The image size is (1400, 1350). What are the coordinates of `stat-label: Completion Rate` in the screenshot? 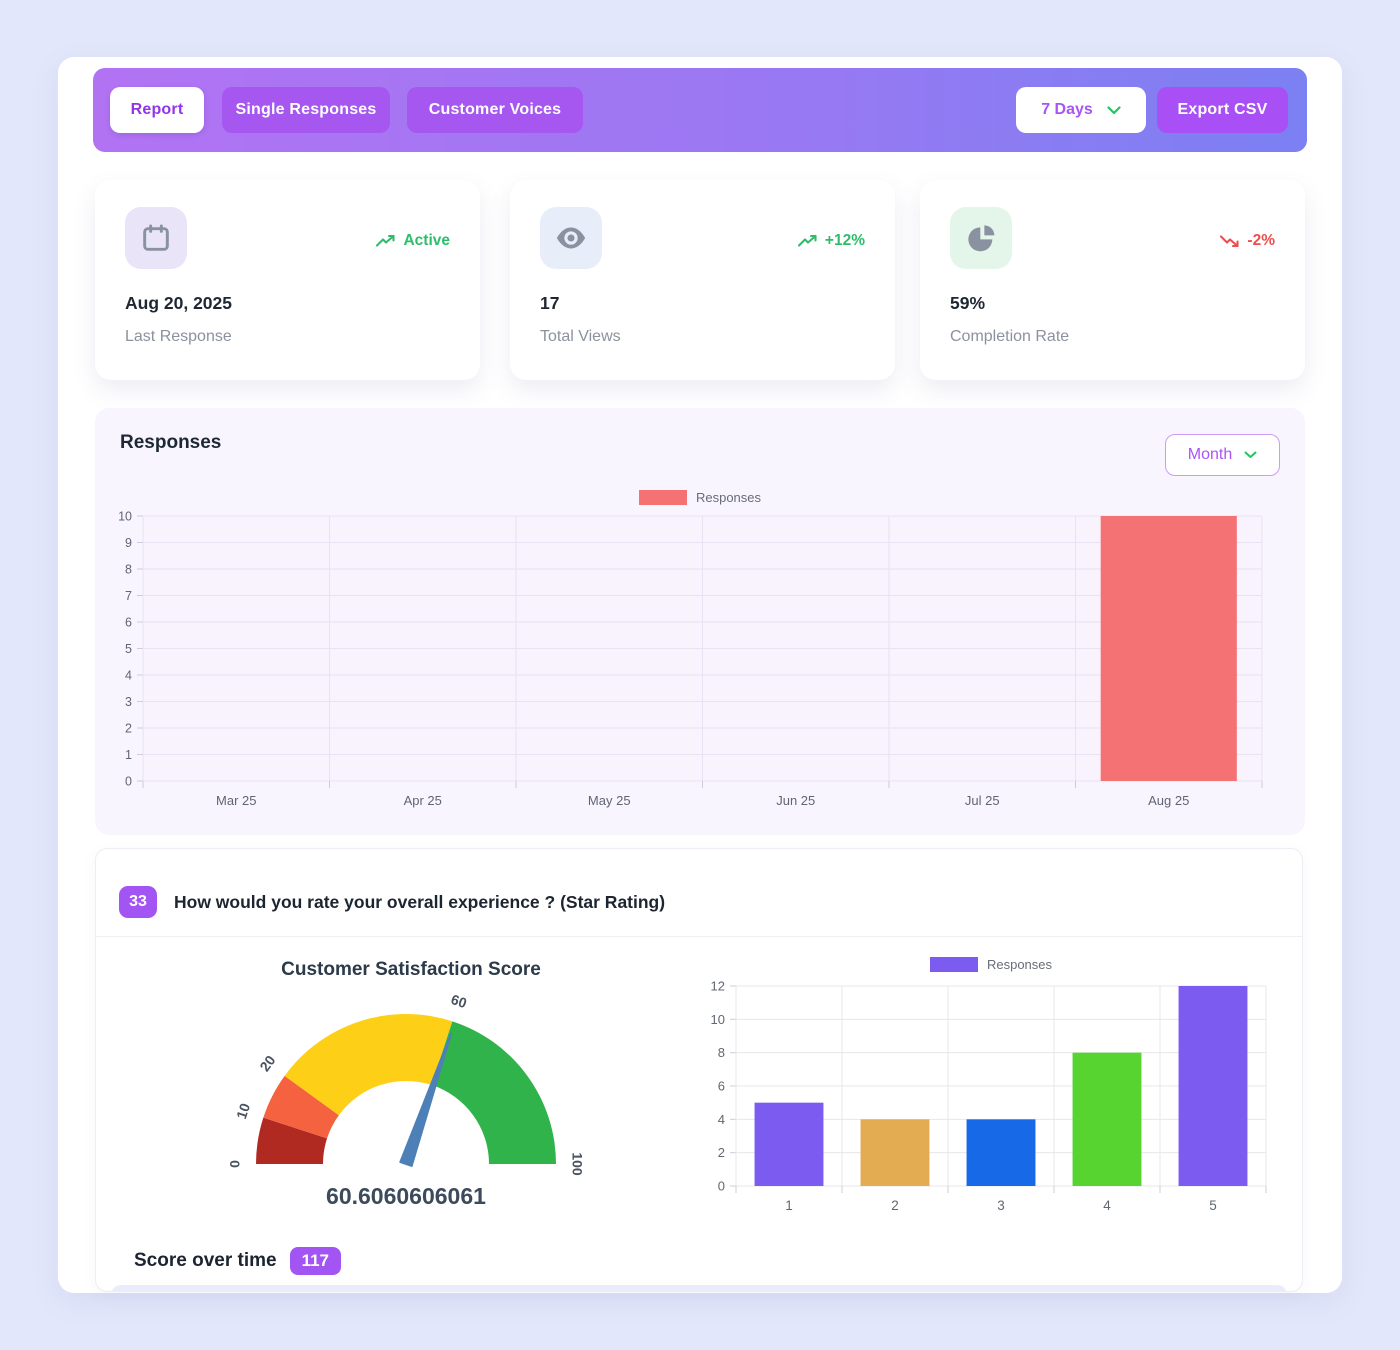 It's located at (1010, 336).